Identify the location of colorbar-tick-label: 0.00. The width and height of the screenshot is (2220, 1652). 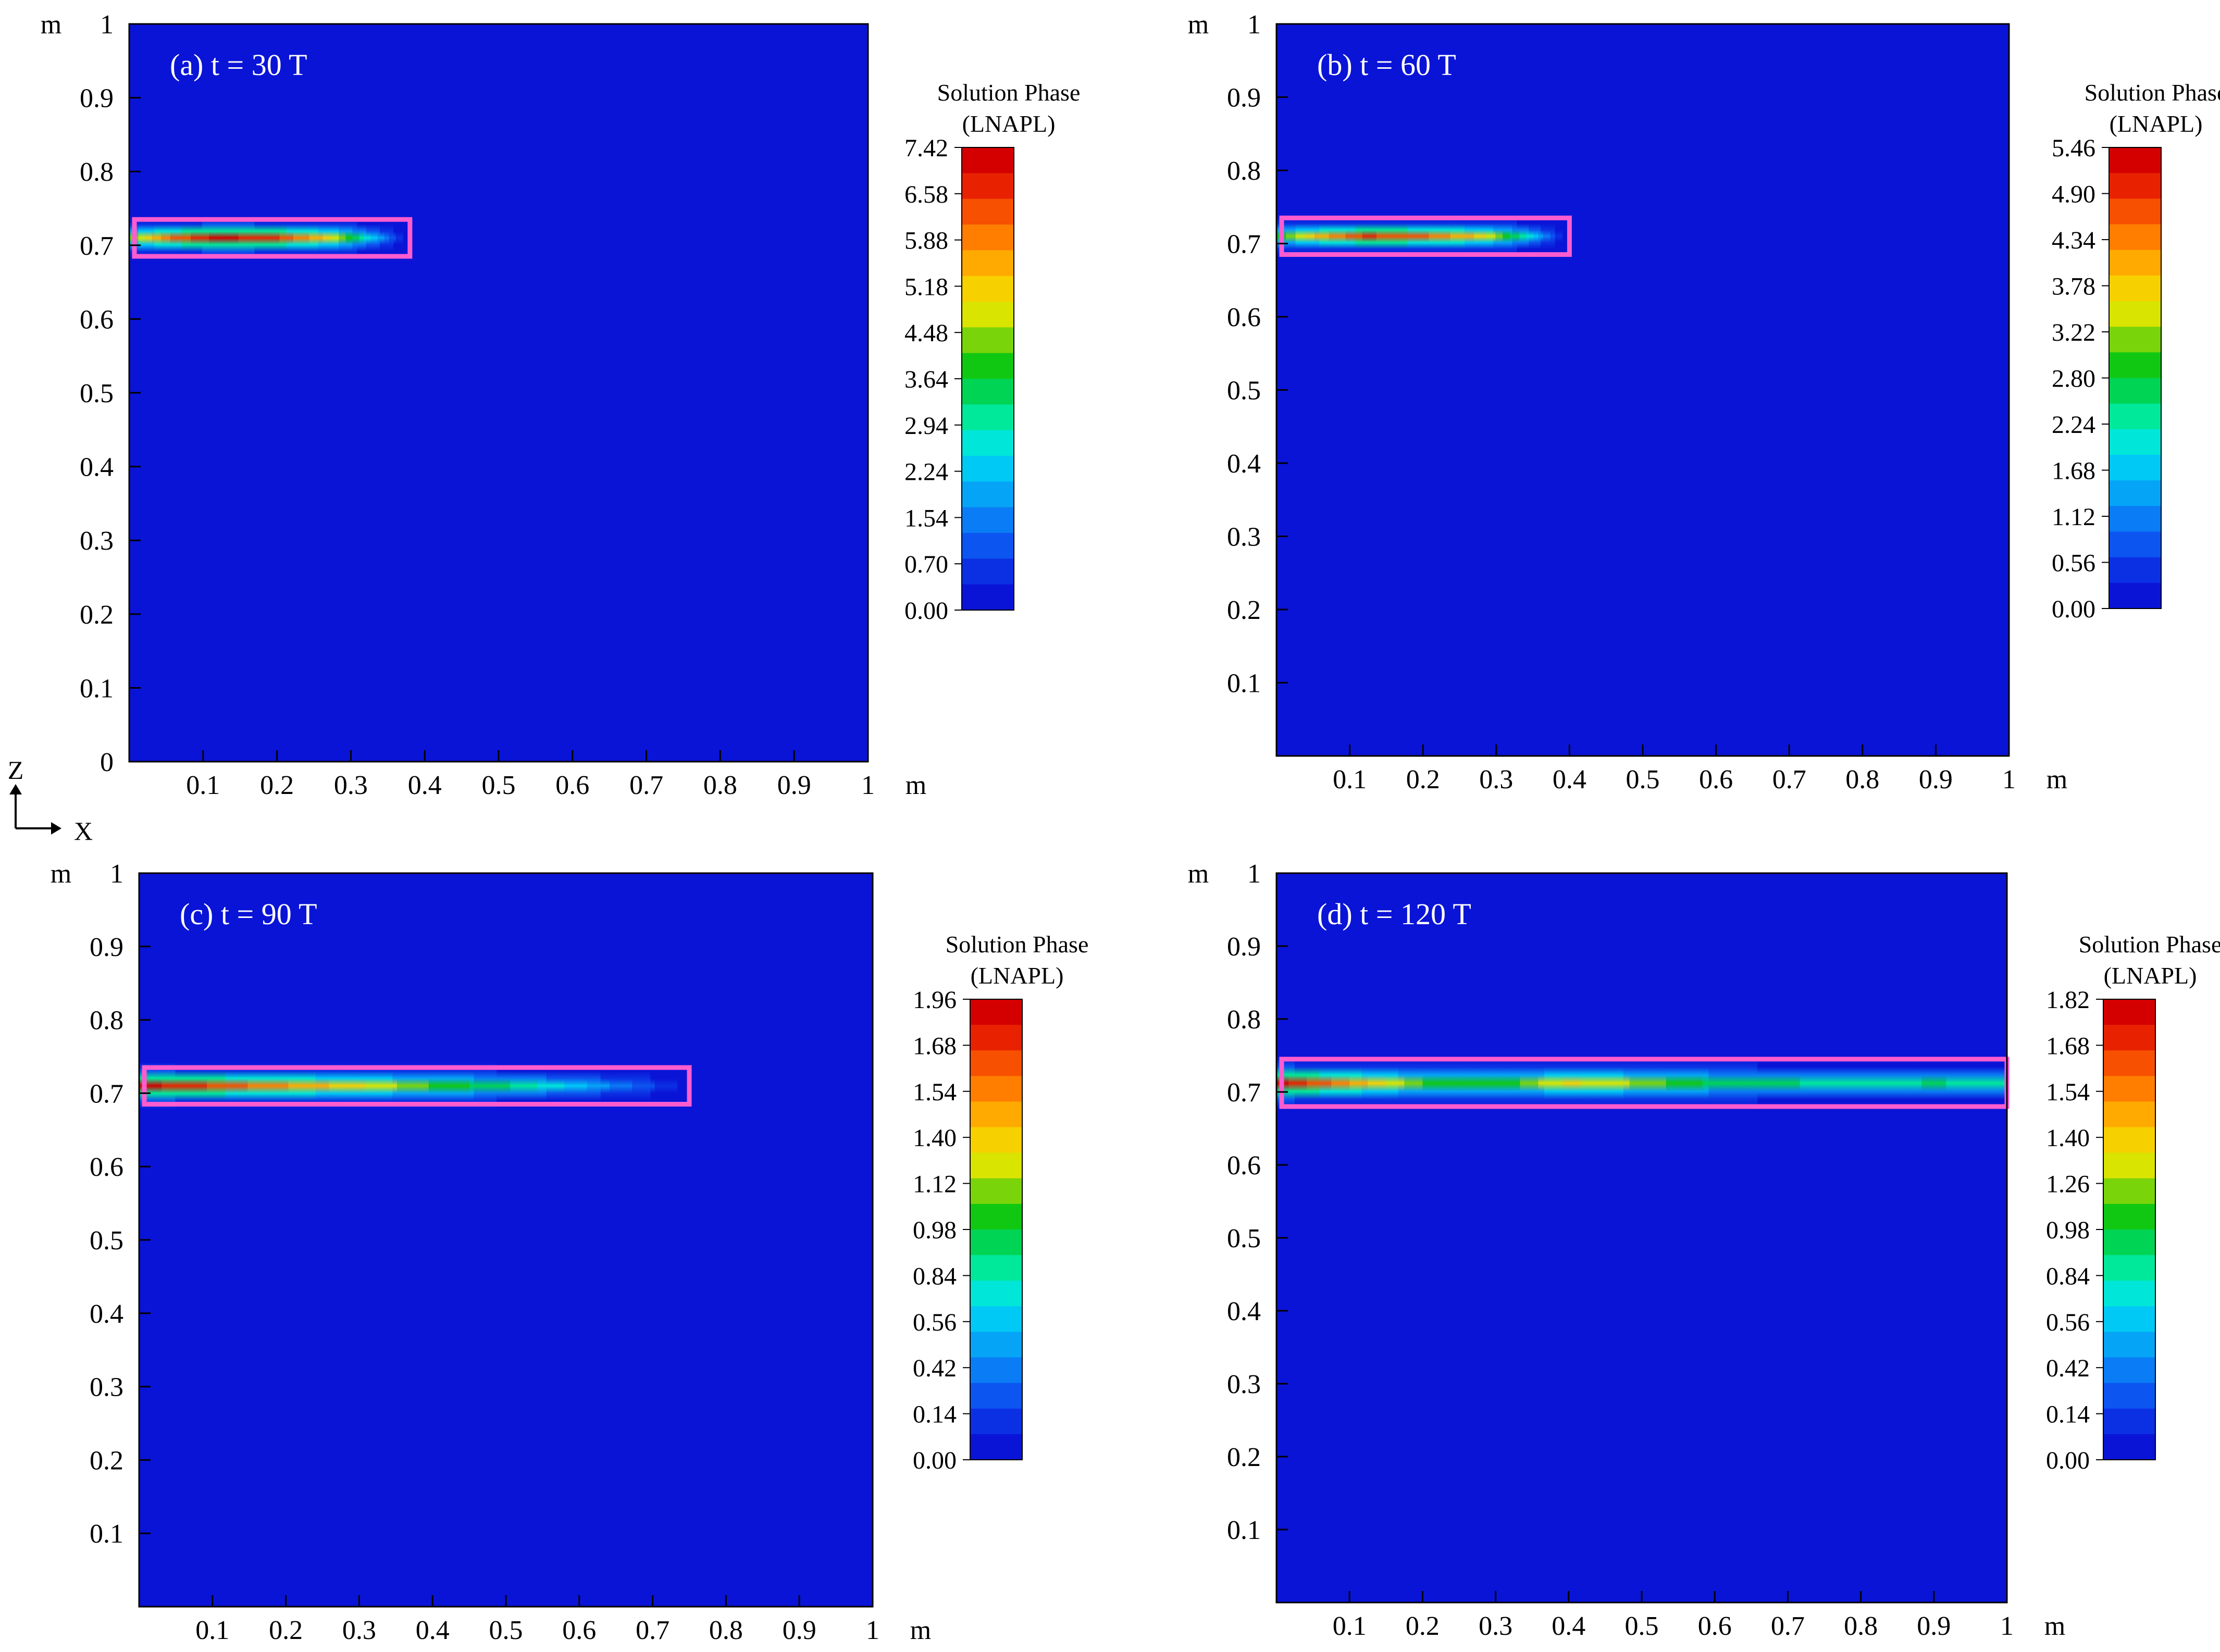
(2068, 1460).